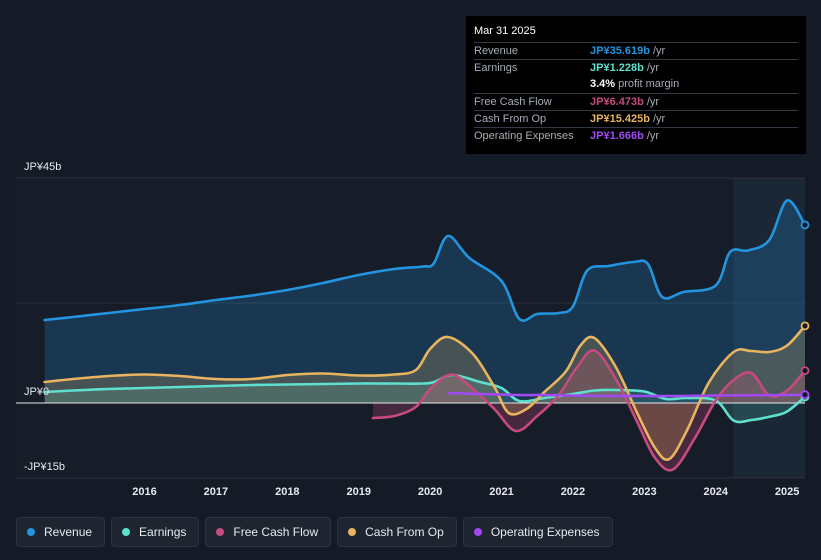 This screenshot has height=560, width=821. Describe the element at coordinates (276, 532) in the screenshot. I see `legend-label: Free Cash Flow` at that location.